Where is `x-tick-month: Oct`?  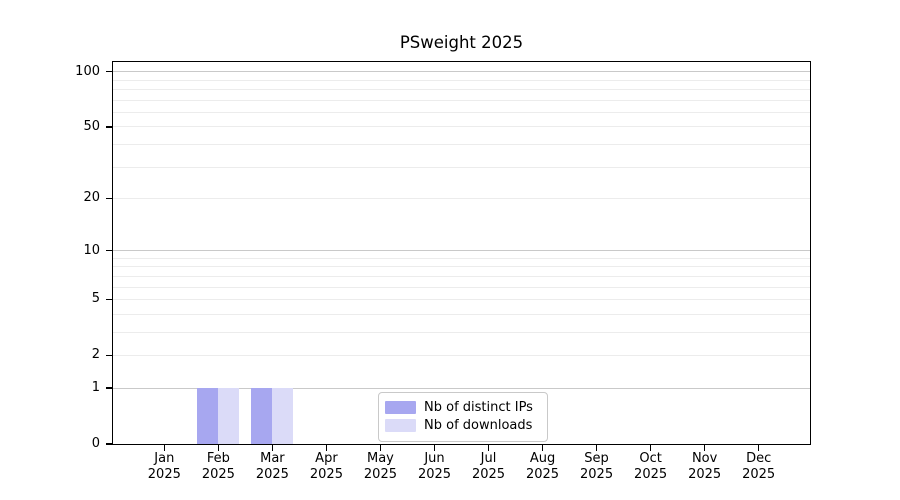 x-tick-month: Oct is located at coordinates (650, 458).